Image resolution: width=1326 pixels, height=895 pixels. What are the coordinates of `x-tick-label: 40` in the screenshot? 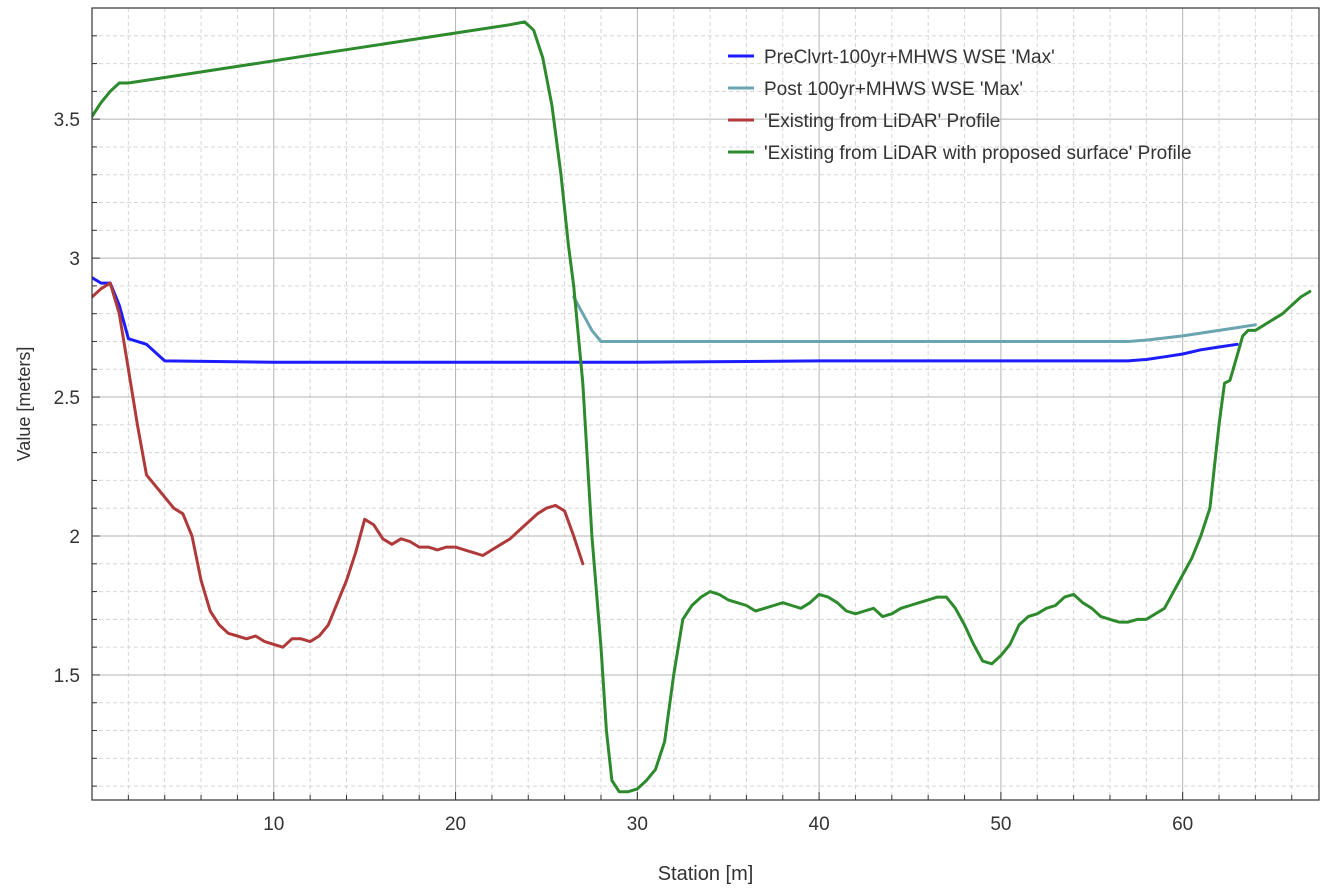 It's located at (819, 824).